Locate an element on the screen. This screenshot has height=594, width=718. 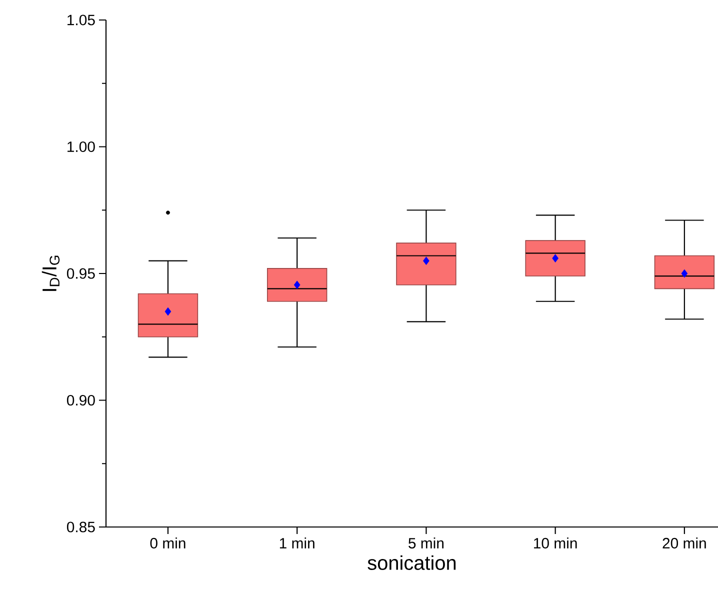
y-tick-label: 1.05 is located at coordinates (81, 20).